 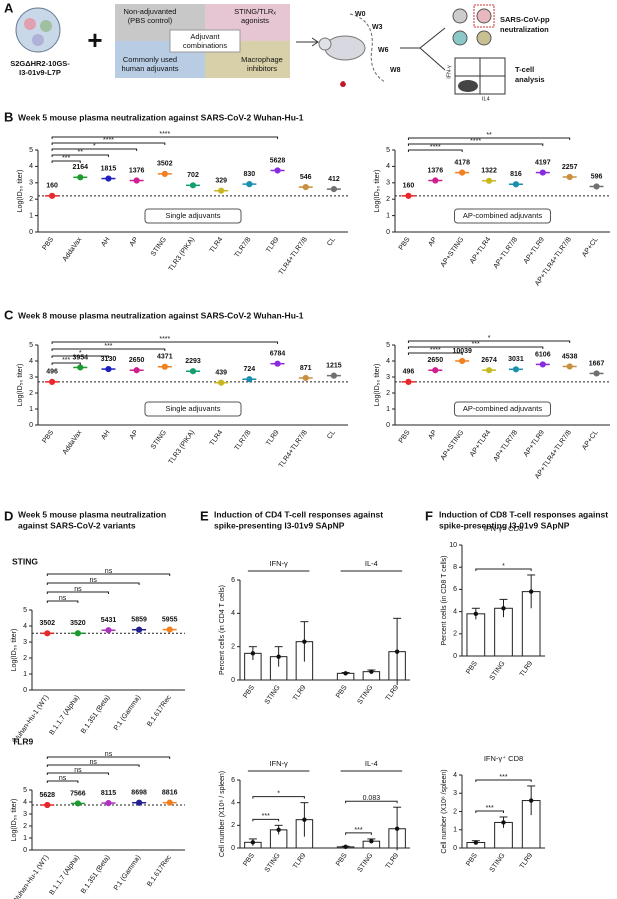 I want to click on y-tick-label: 0, so click(x=25, y=690).